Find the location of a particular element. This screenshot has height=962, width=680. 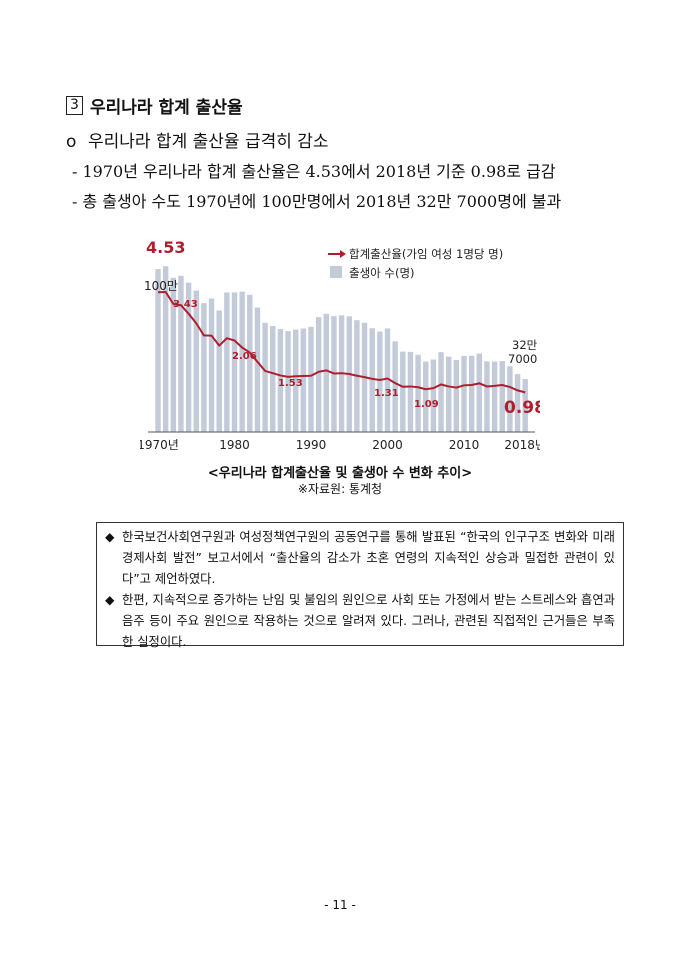

x-tick-label: 2010 is located at coordinates (464, 445).